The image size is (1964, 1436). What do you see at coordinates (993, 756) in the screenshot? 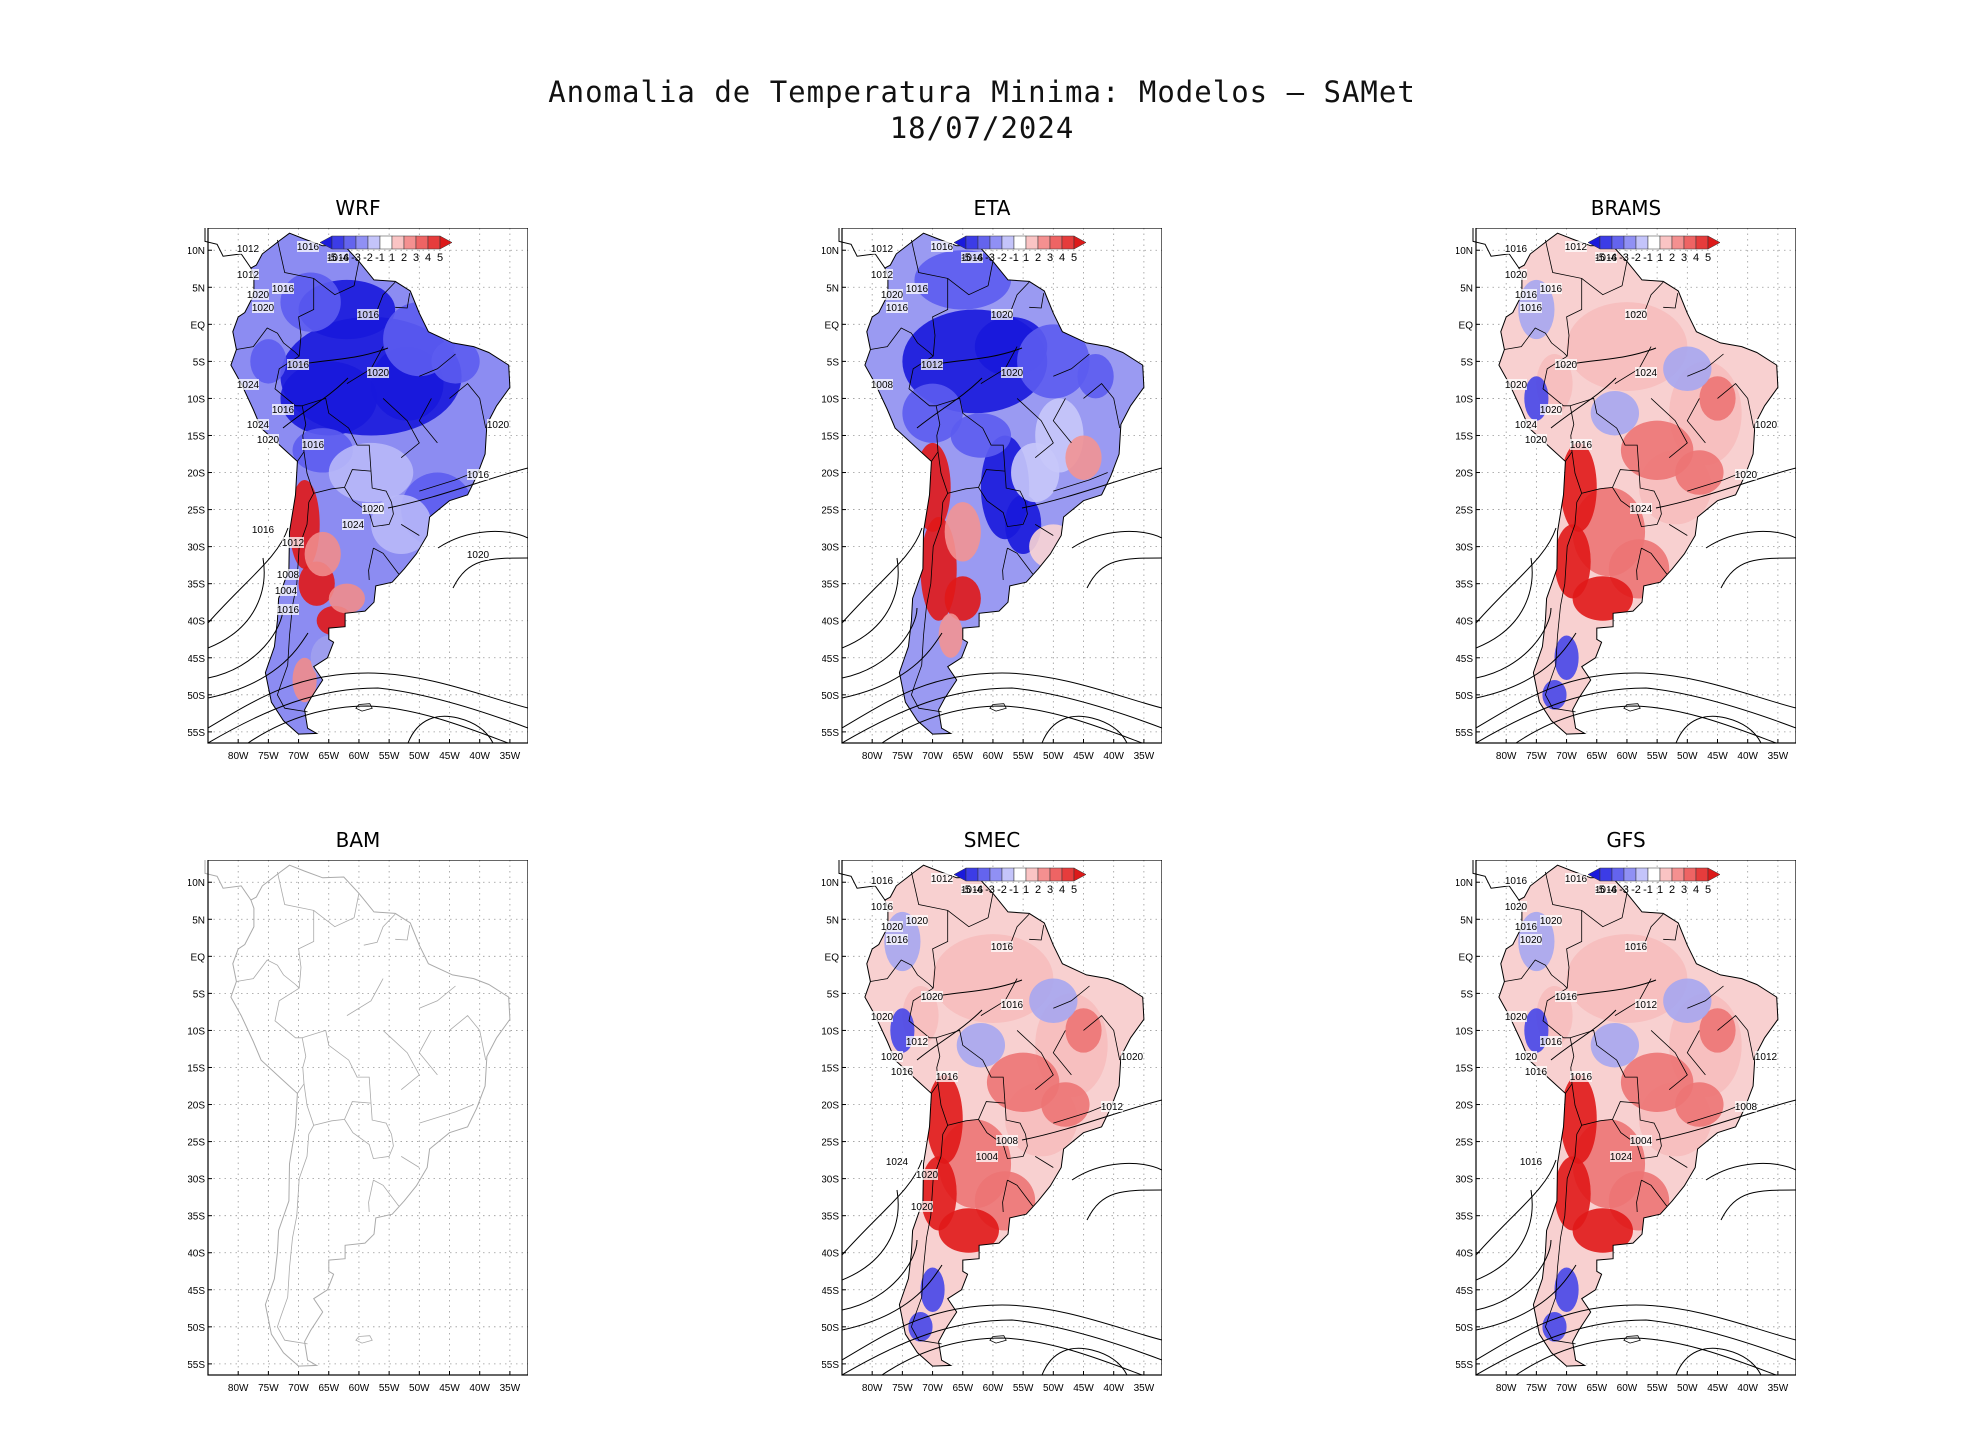
I see `x-tick-label: 60W` at bounding box center [993, 756].